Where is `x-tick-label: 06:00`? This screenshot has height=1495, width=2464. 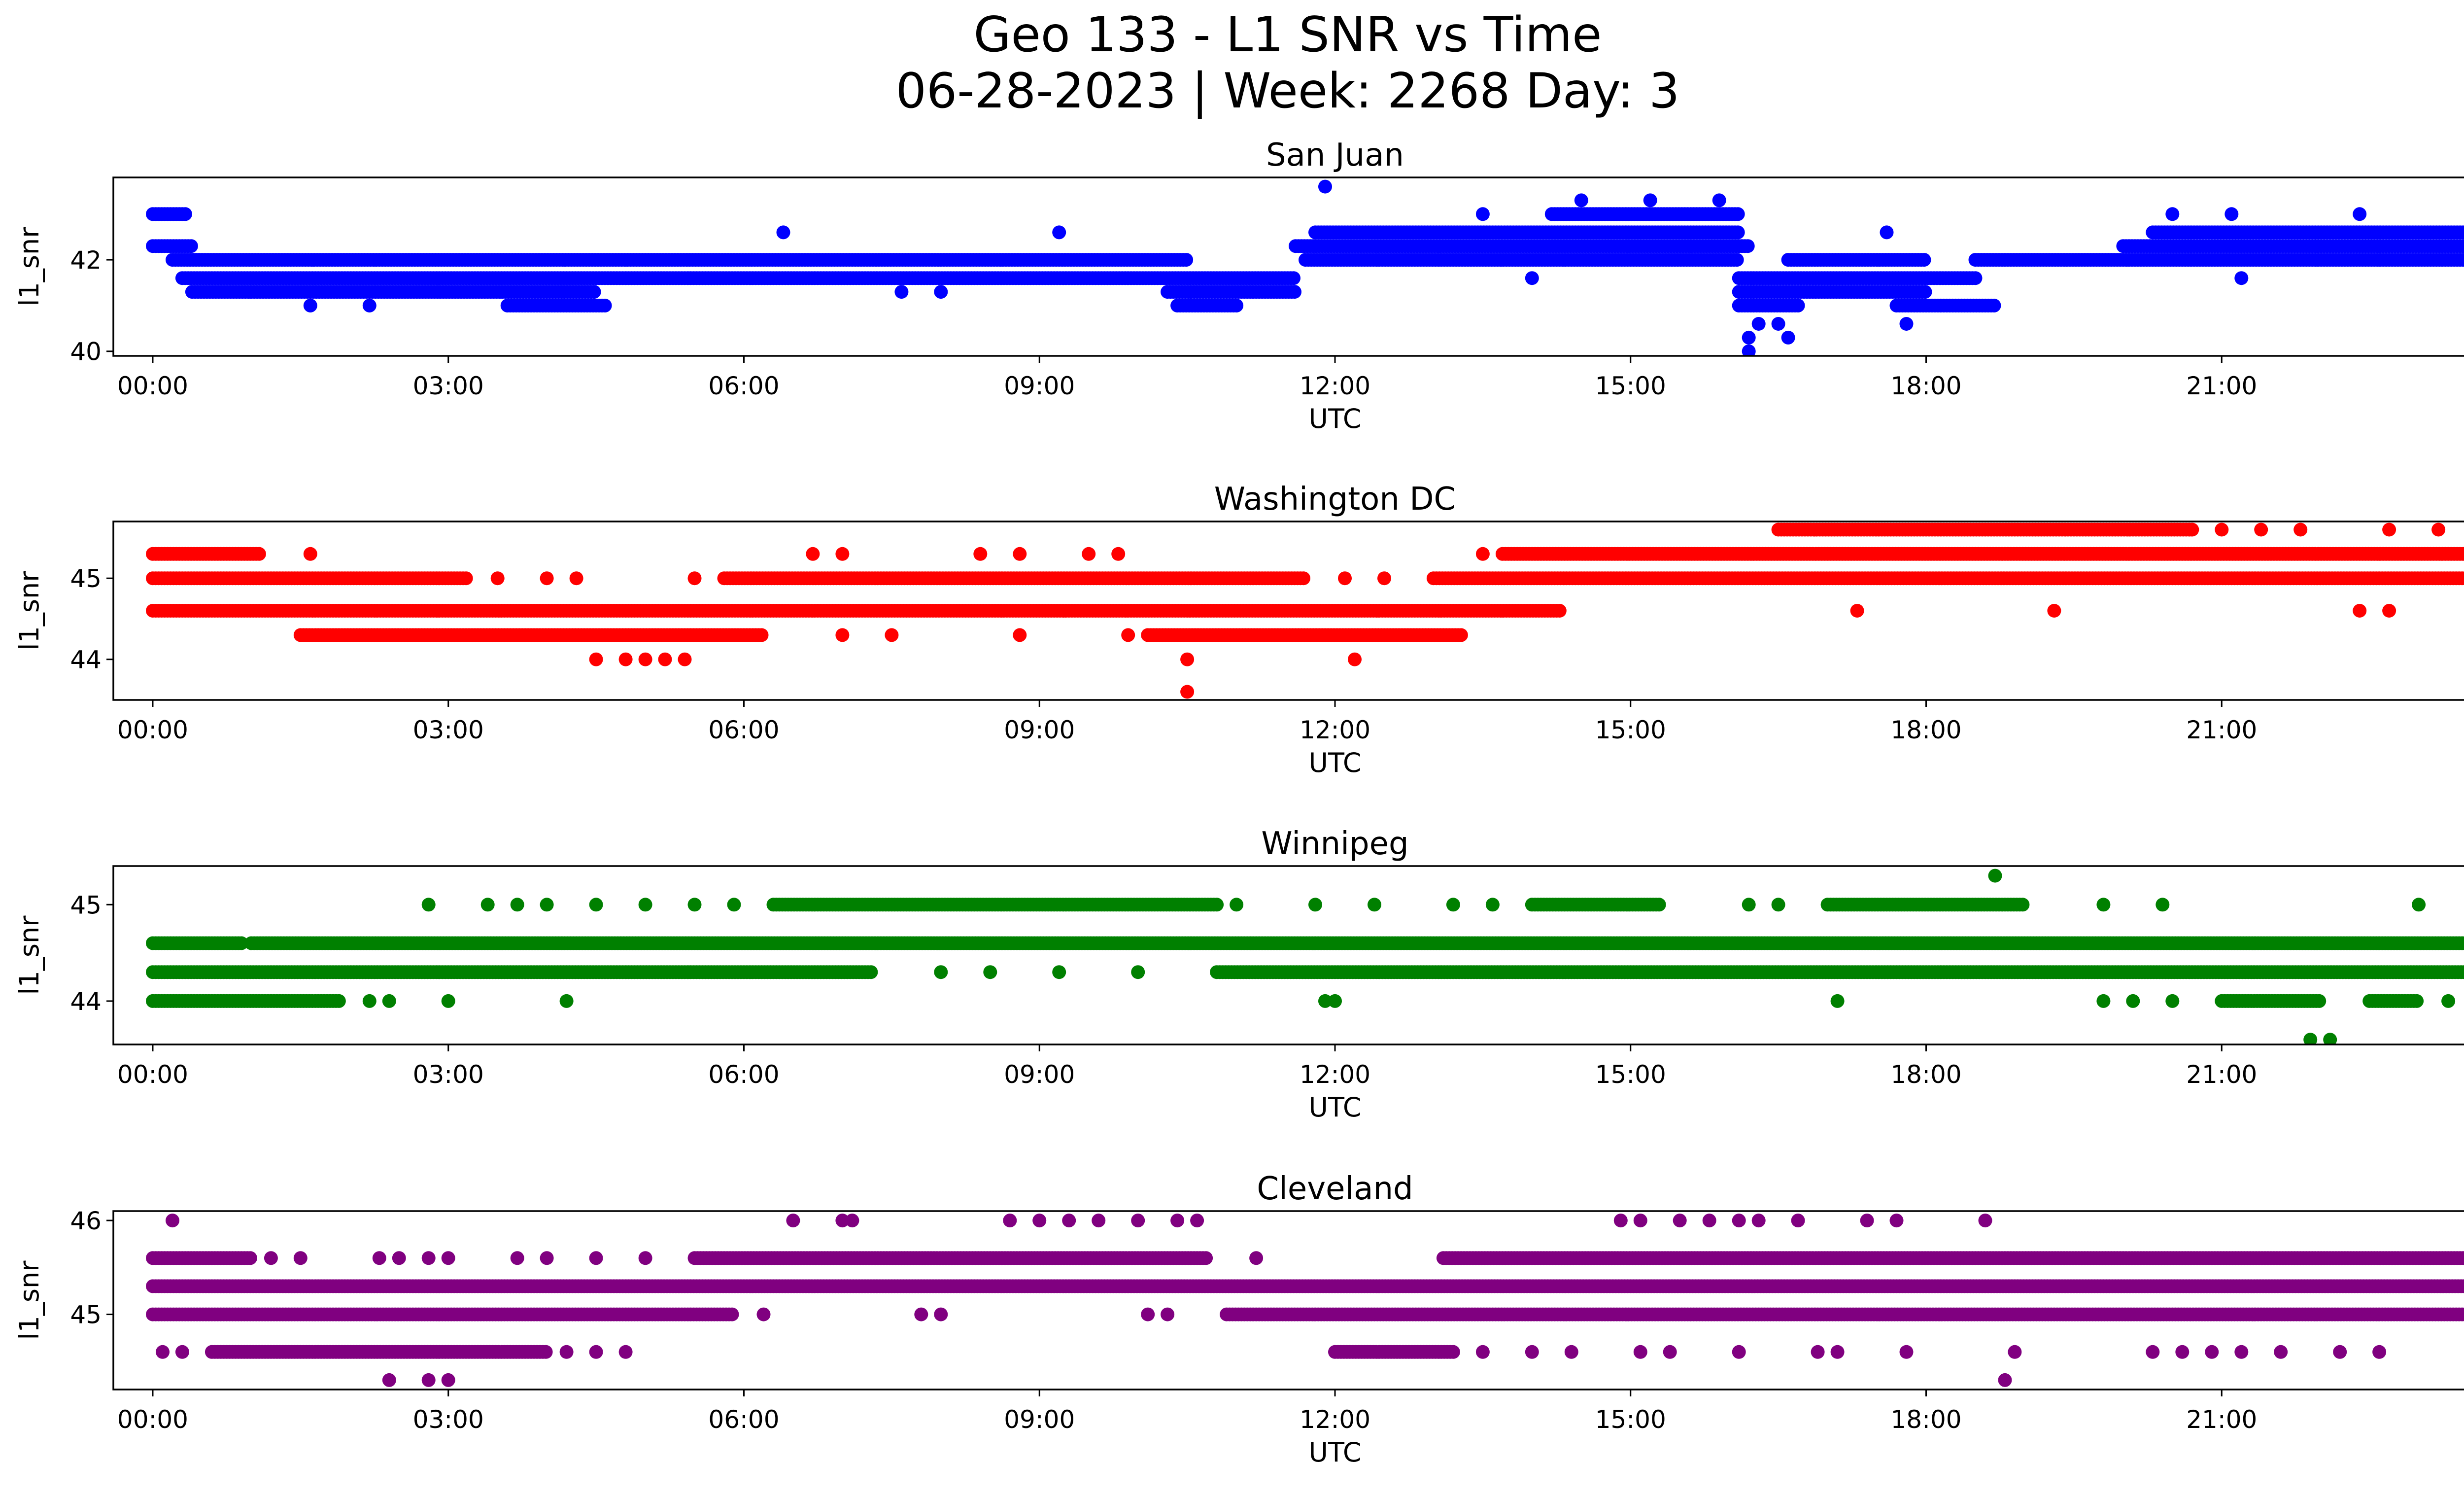 x-tick-label: 06:00 is located at coordinates (743, 386).